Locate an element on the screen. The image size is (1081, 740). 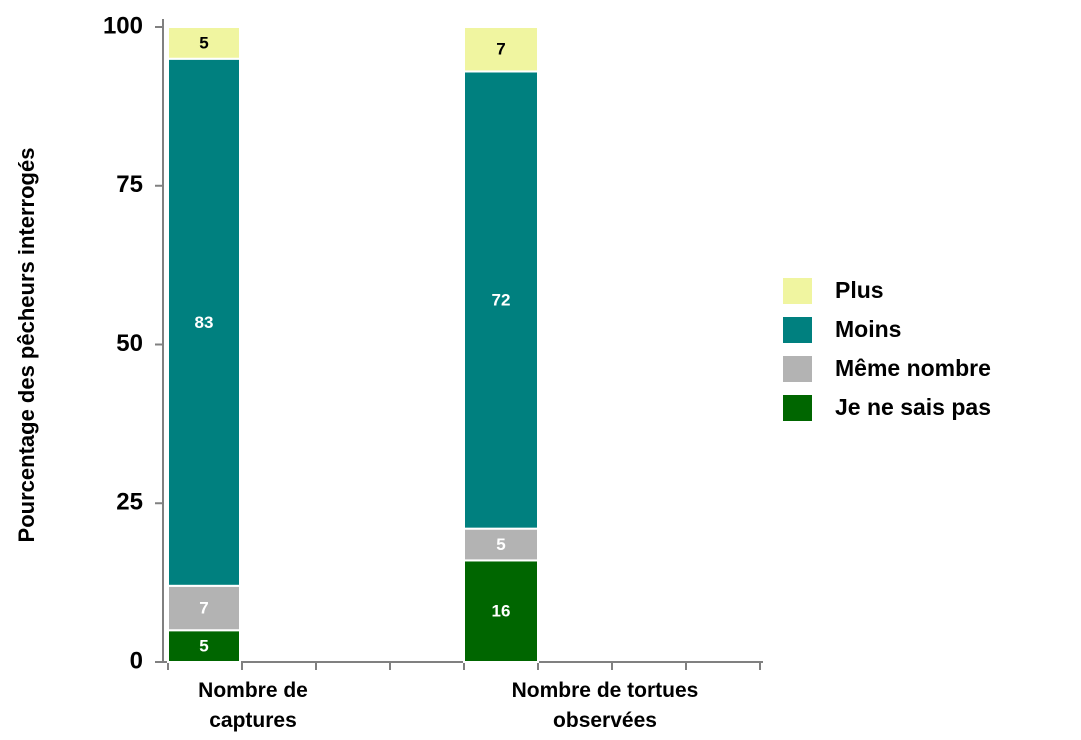
legend-label: Plus is located at coordinates (859, 290).